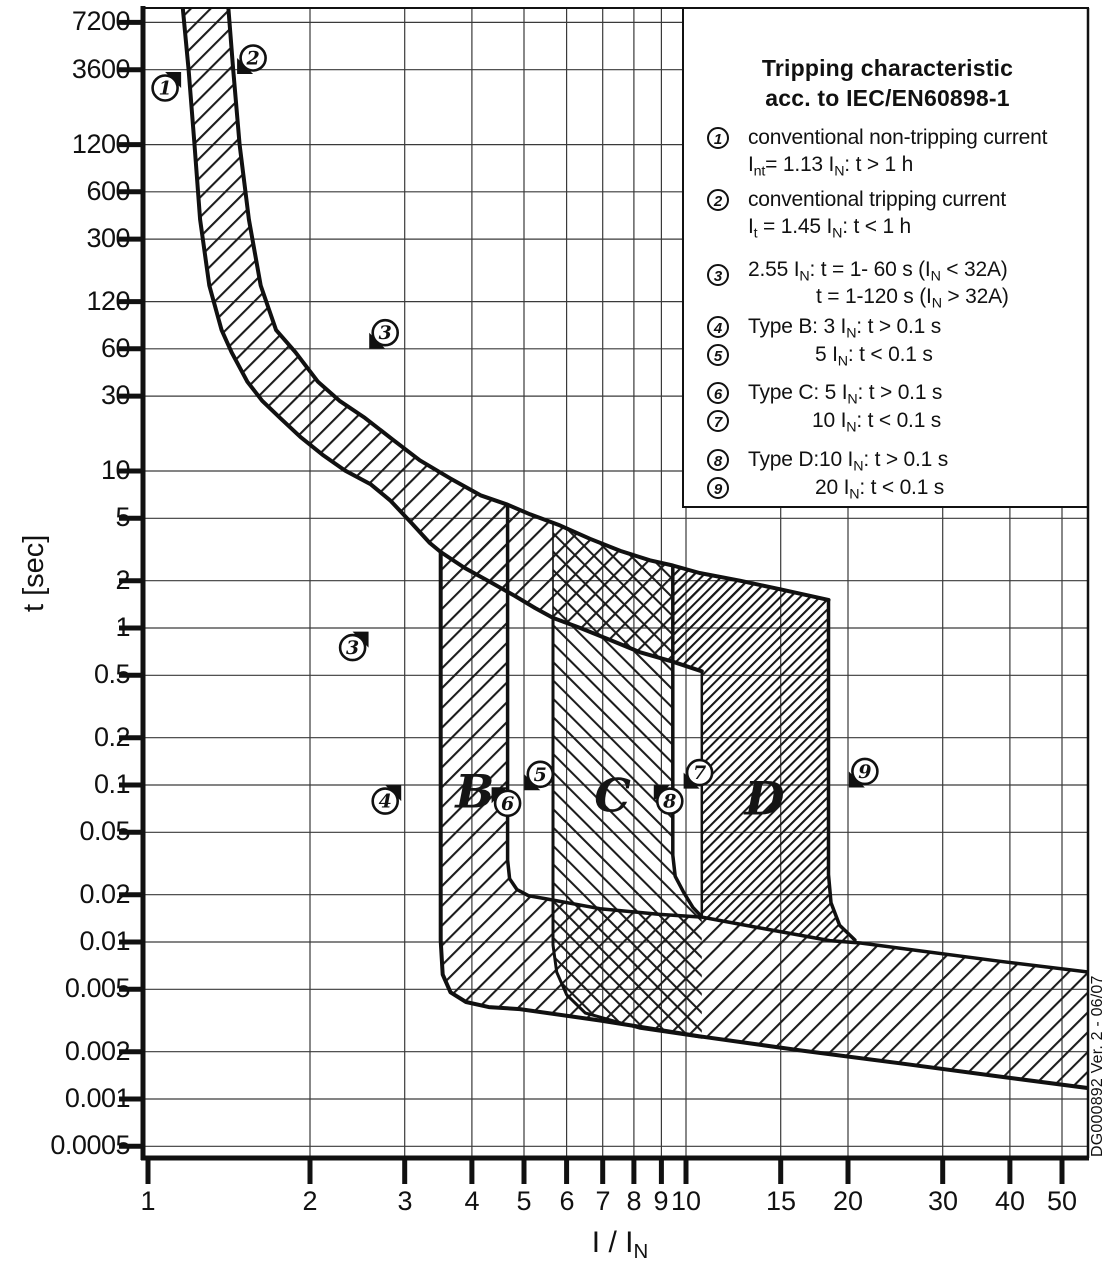  Describe the element at coordinates (612, 795) in the screenshot. I see `region-label-C: C` at that location.